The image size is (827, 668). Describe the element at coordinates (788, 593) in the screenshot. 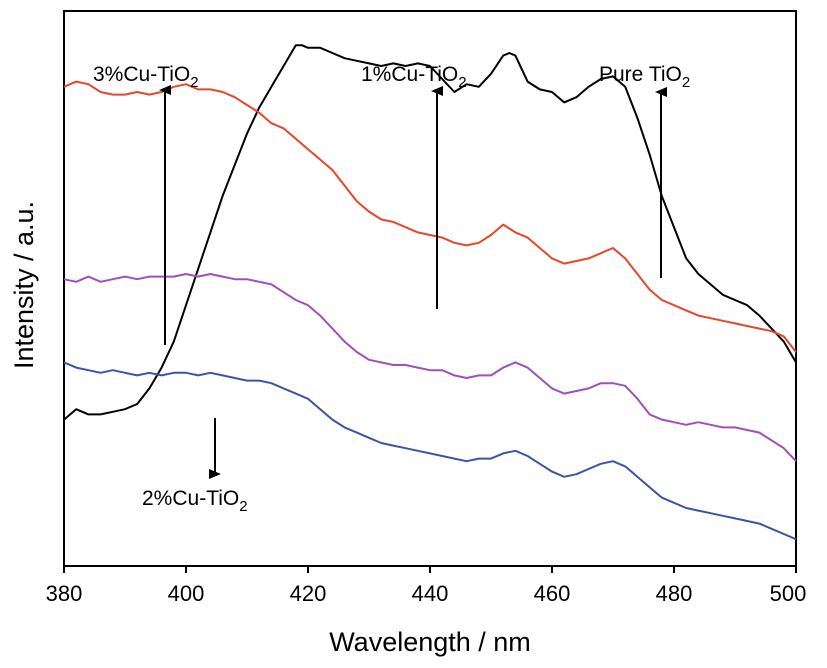

I see `x-tick-label-6: 500` at that location.